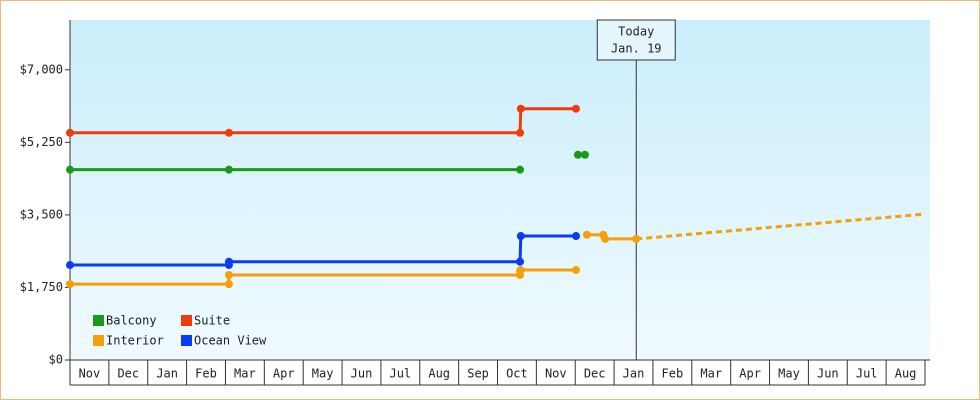 This screenshot has width=980, height=400. Describe the element at coordinates (636, 40) in the screenshot. I see `today-box` at that location.